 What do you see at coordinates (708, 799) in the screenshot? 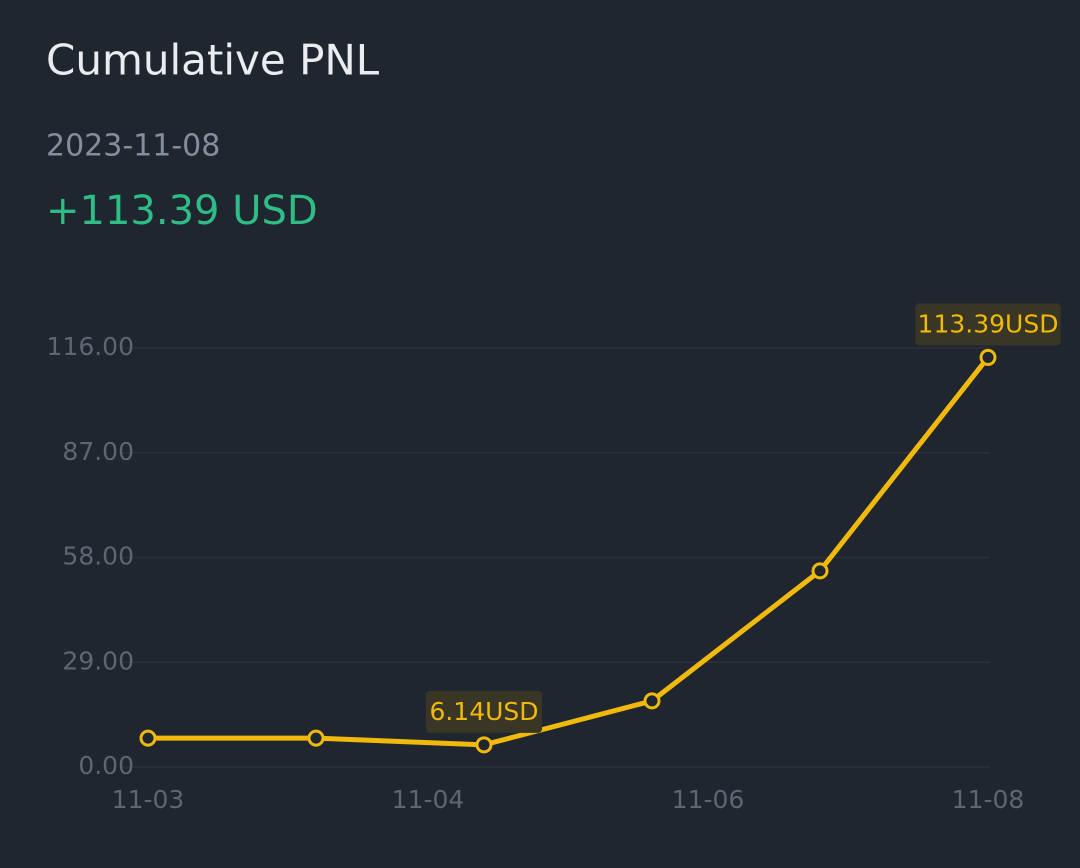
I see `x-tick-label: 11-06` at bounding box center [708, 799].